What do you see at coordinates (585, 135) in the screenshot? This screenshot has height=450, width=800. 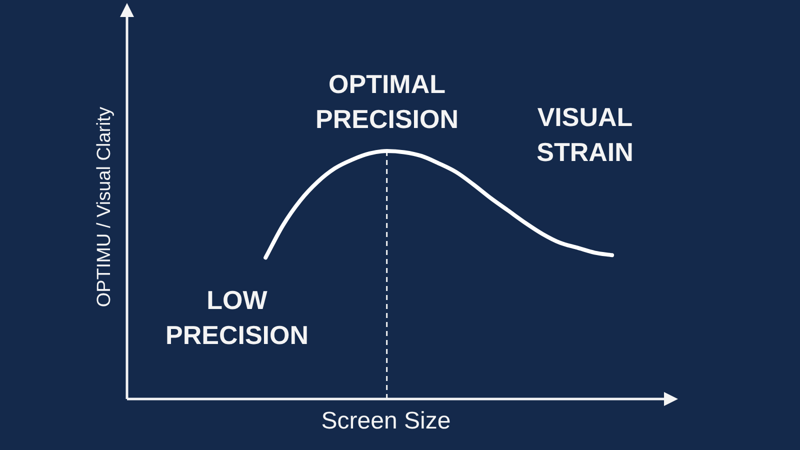 I see `annotation: VISUAL STRAIN` at bounding box center [585, 135].